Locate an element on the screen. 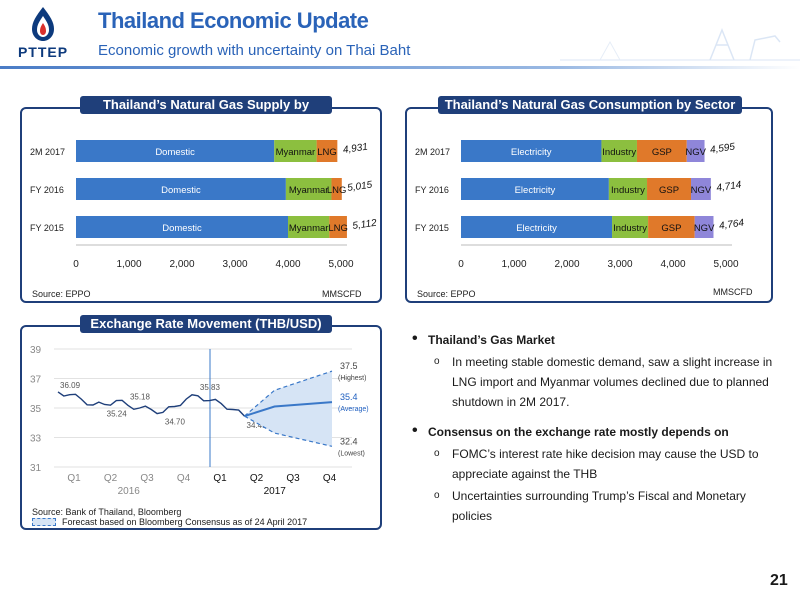 Image resolution: width=800 pixels, height=600 pixels. page-number: 21 is located at coordinates (779, 580).